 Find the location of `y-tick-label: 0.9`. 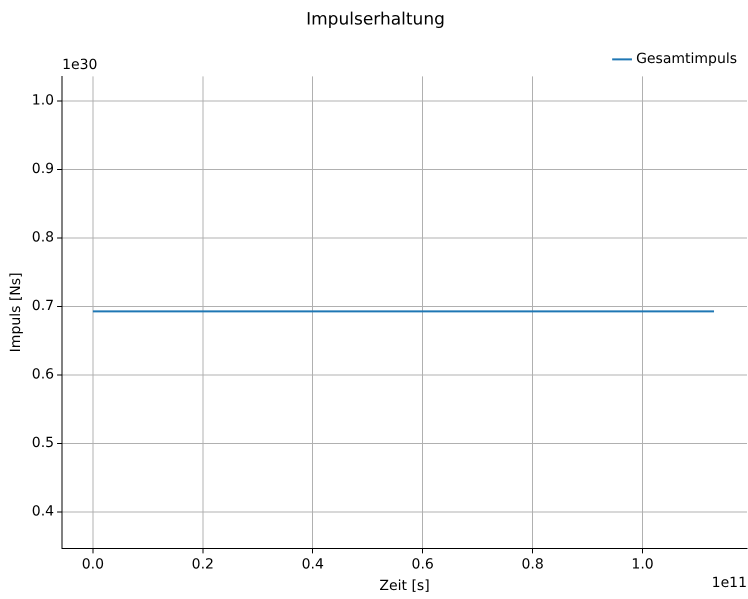

y-tick-label: 0.9 is located at coordinates (43, 169).